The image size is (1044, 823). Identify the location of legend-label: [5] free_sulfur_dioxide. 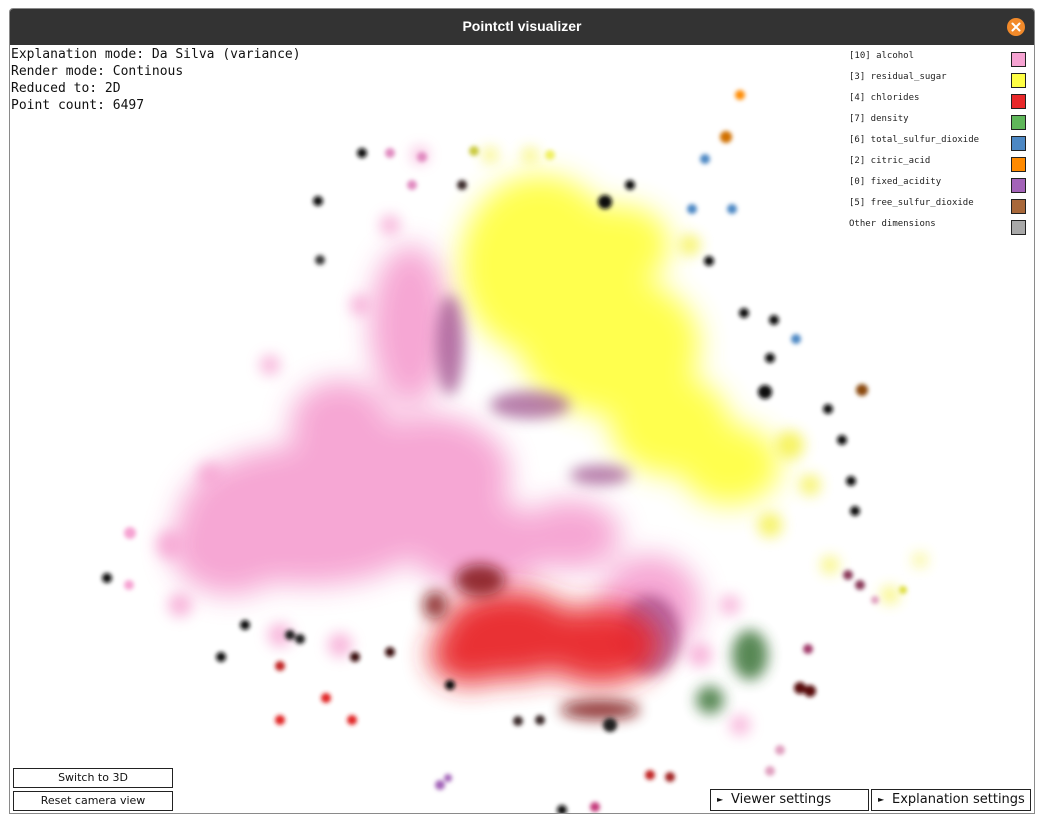
(911, 203).